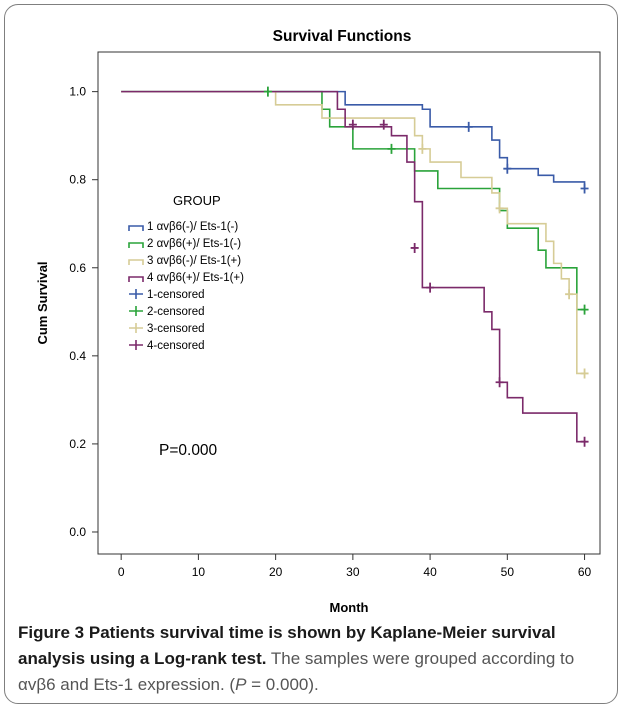 The height and width of the screenshot is (710, 625). What do you see at coordinates (77, 180) in the screenshot?
I see `y-tick-label: 0.8` at bounding box center [77, 180].